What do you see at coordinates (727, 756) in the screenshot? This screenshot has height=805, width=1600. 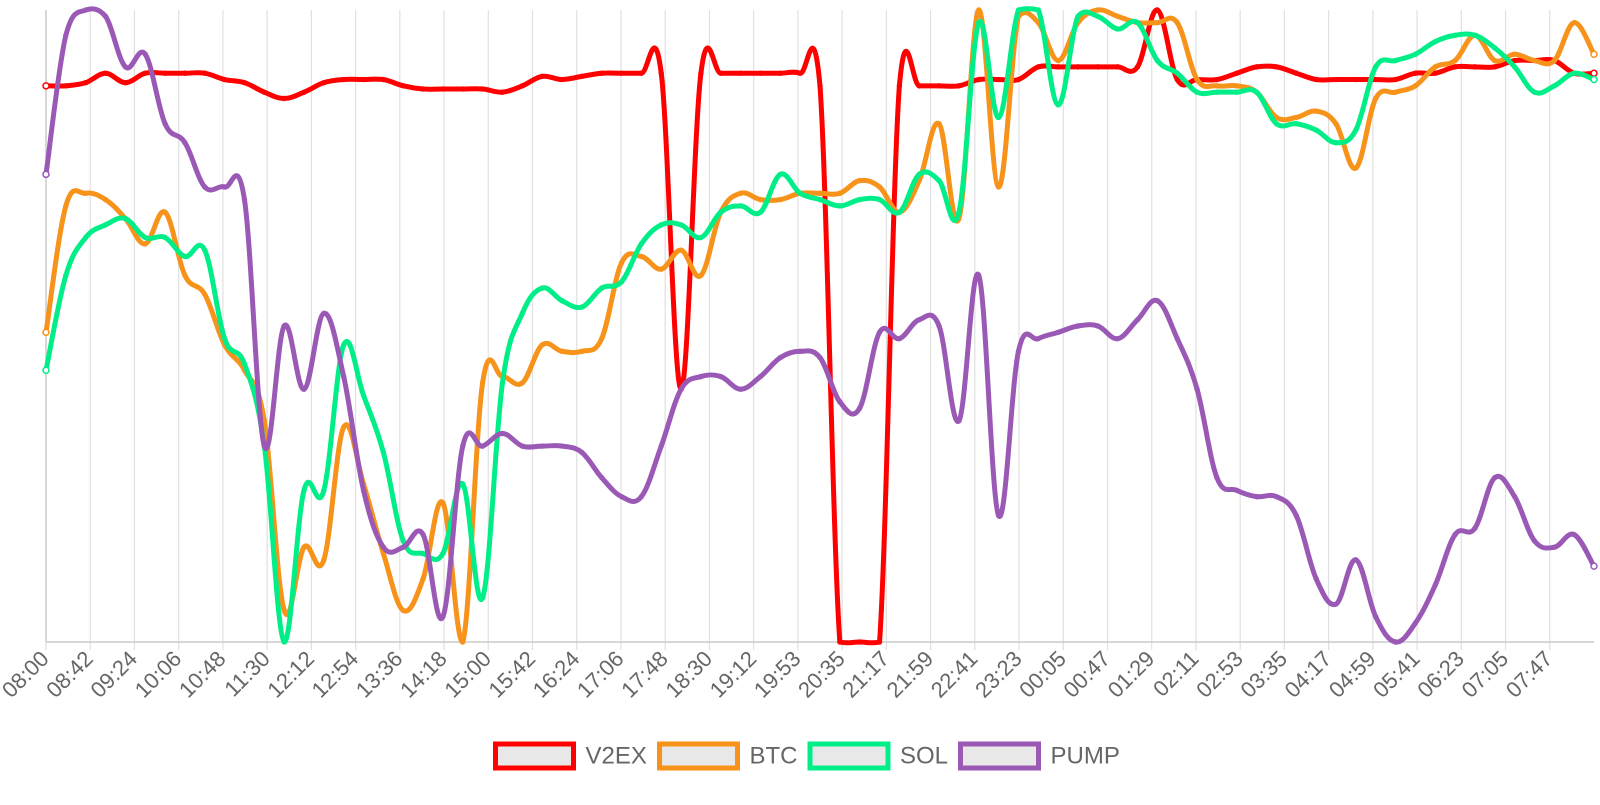 I see `legend-item-btc: BTC` at bounding box center [727, 756].